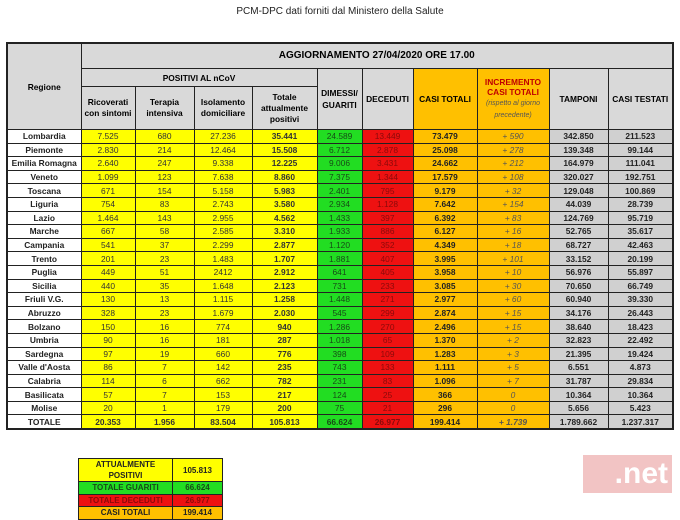 The height and width of the screenshot is (520, 680). I want to click on cell-casi-totali: 24.662, so click(445, 163).